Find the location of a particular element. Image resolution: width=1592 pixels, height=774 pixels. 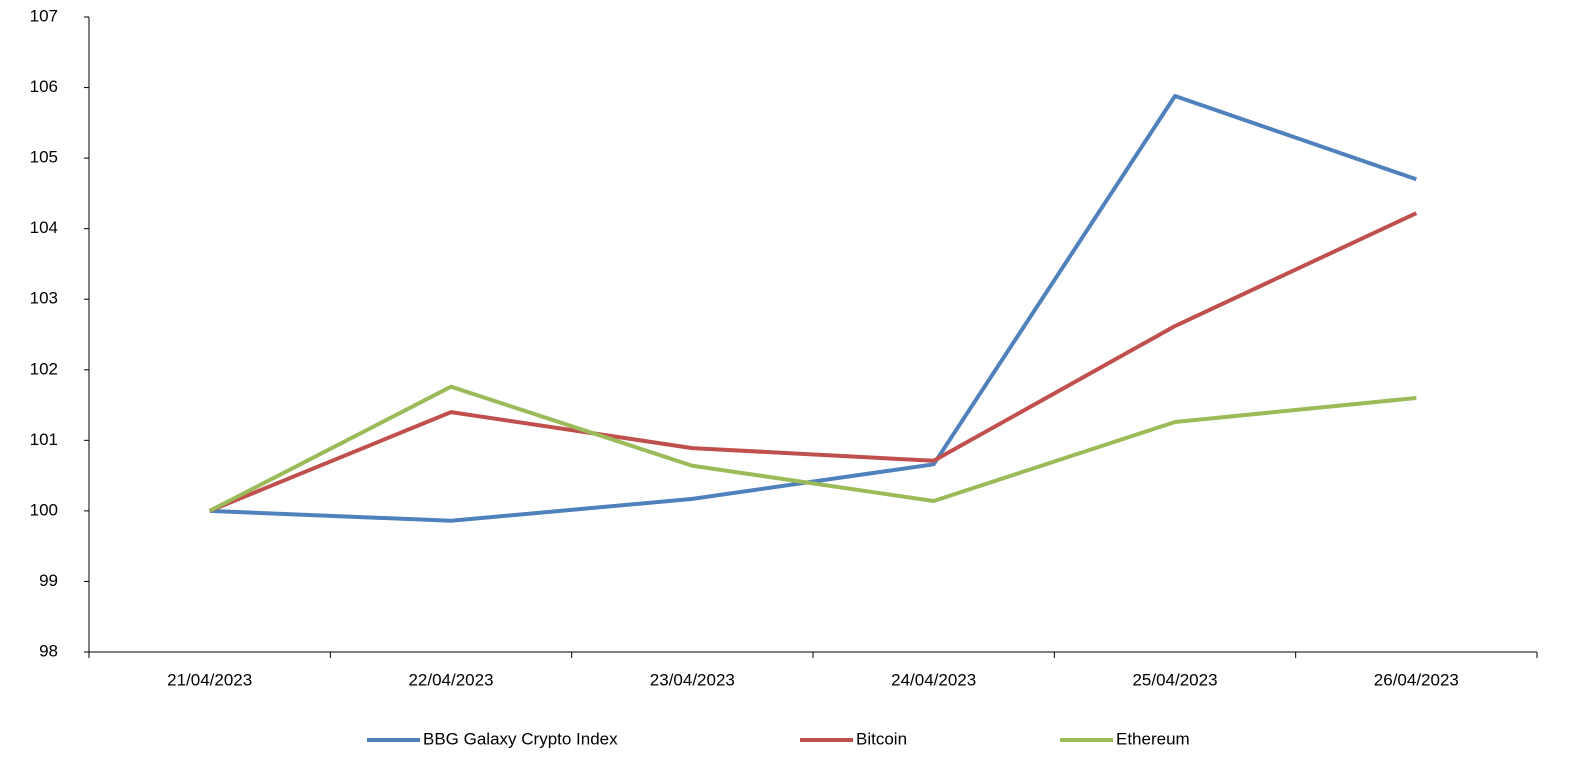

y-tick-label: 105 is located at coordinates (44, 157).